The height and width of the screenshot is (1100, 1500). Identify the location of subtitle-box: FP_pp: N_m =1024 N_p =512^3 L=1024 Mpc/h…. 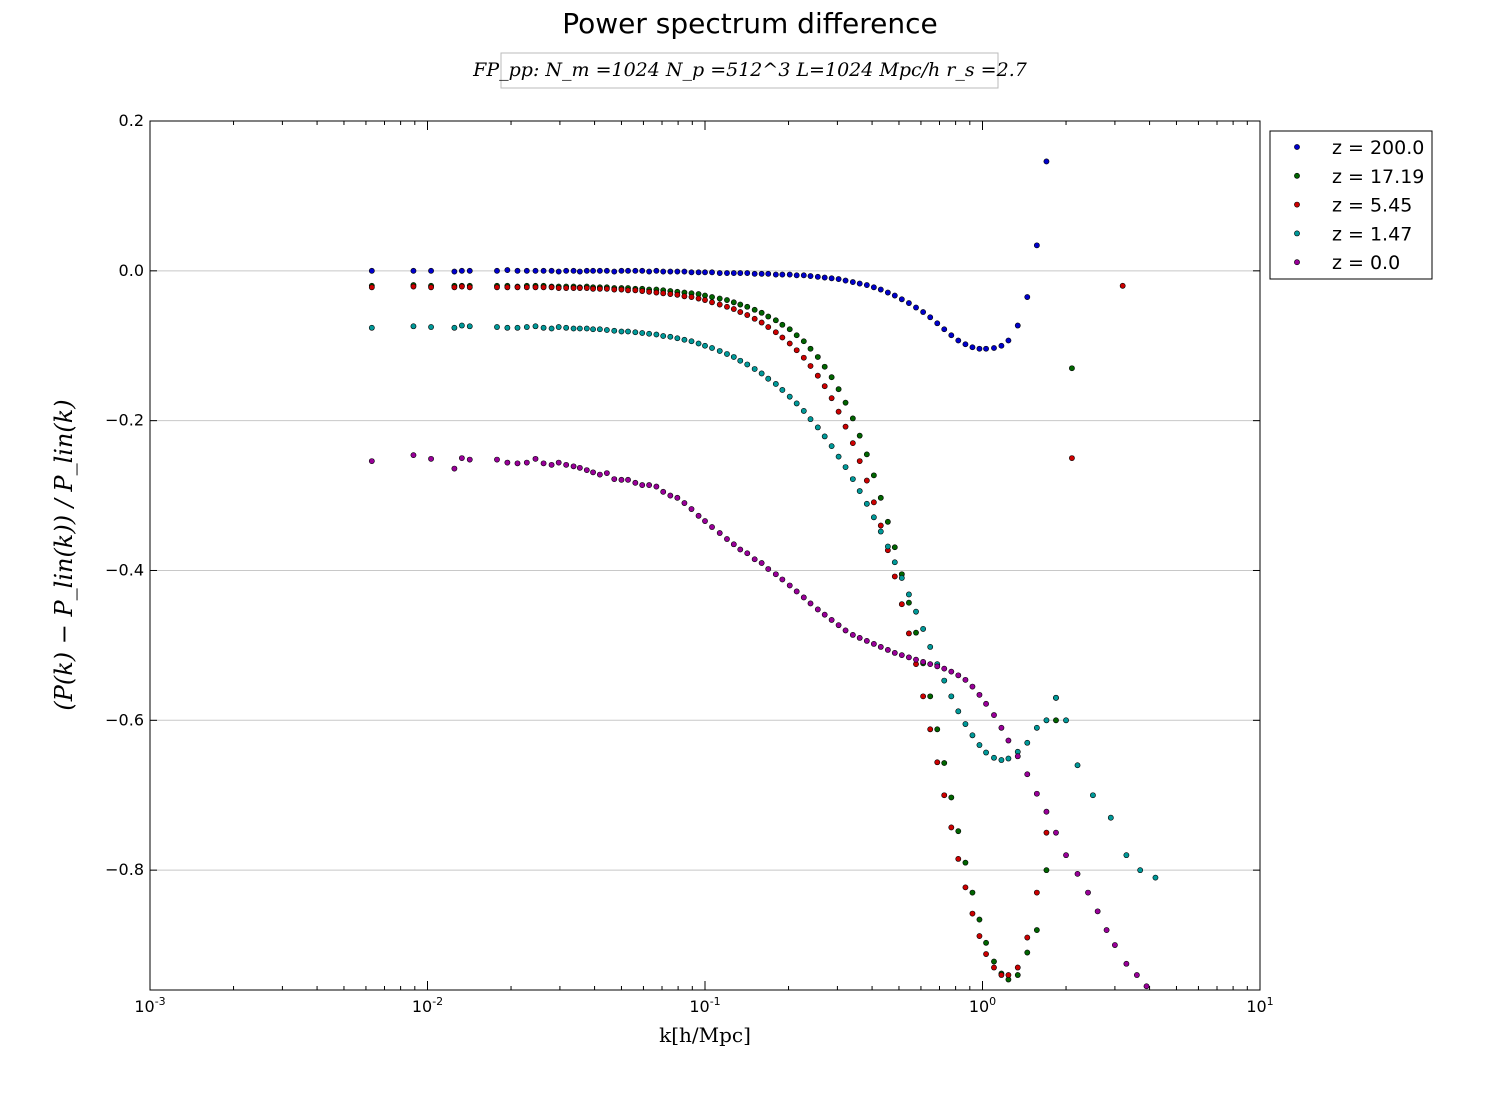
(750, 70).